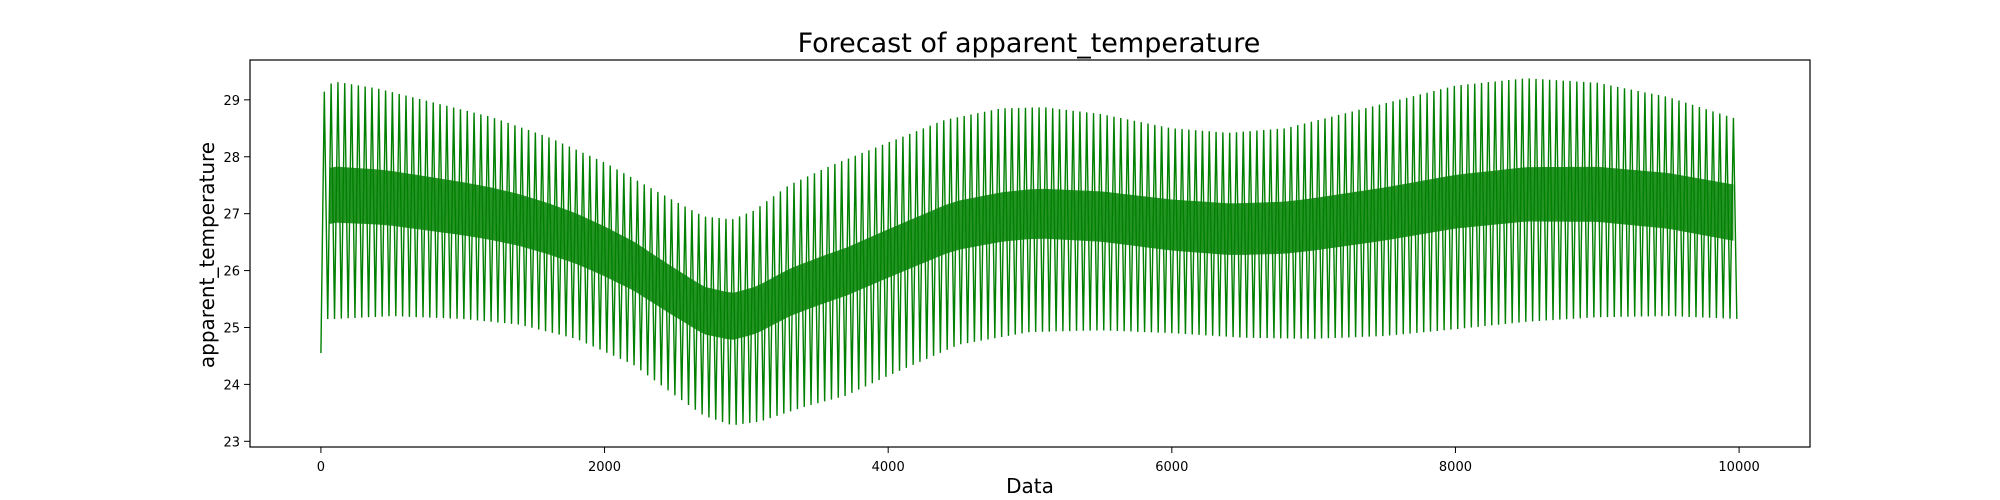  What do you see at coordinates (1171, 467) in the screenshot?
I see `x-tick-label: 6000` at bounding box center [1171, 467].